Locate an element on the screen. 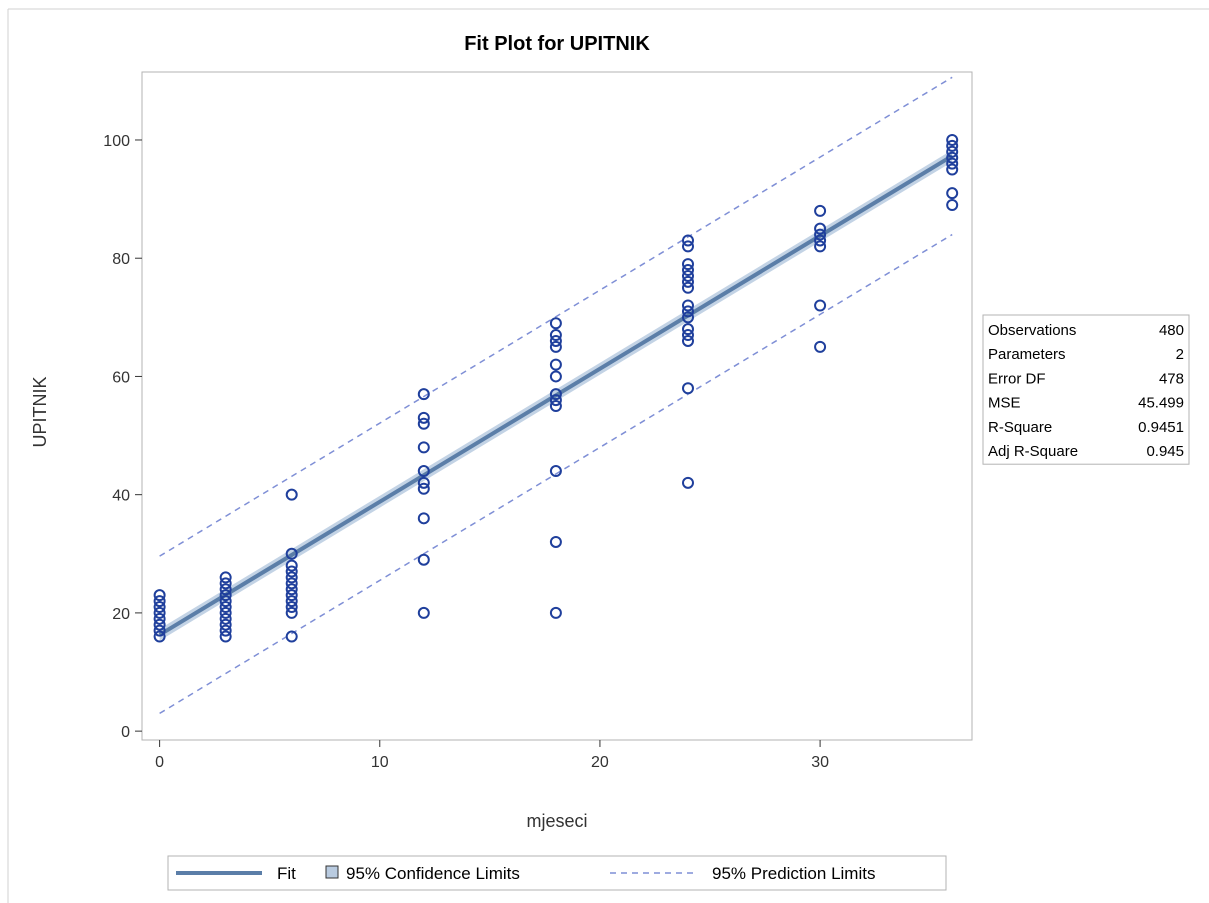 This screenshot has width=1209, height=903. x-tick-label: 10 is located at coordinates (380, 762).